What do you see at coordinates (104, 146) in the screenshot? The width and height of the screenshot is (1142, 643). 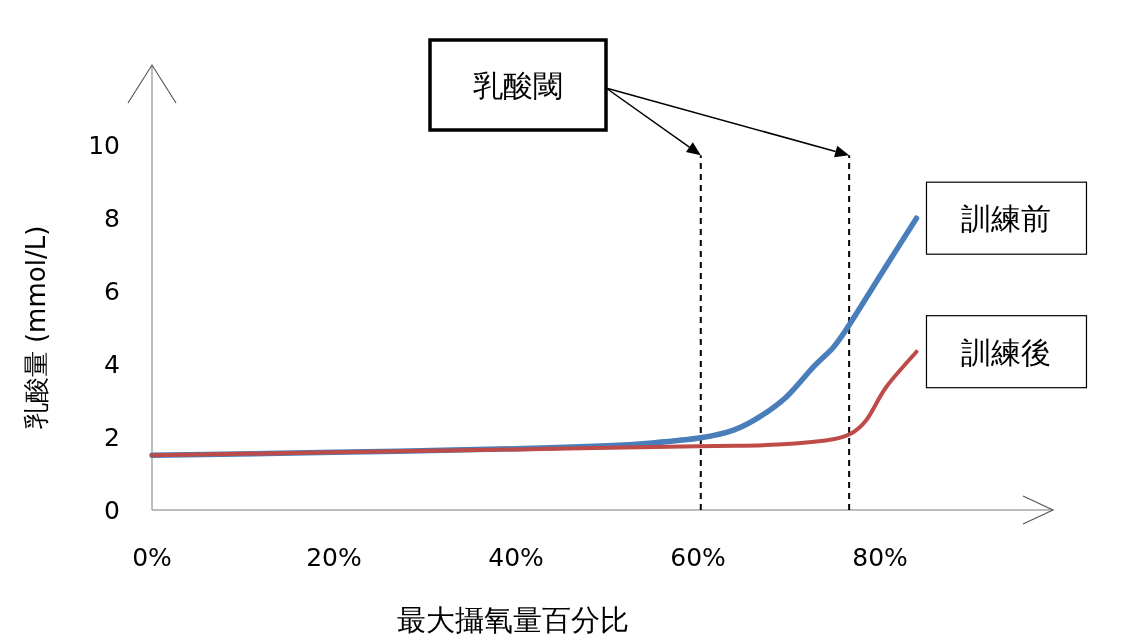 I see `y-tick-label: 10` at bounding box center [104, 146].